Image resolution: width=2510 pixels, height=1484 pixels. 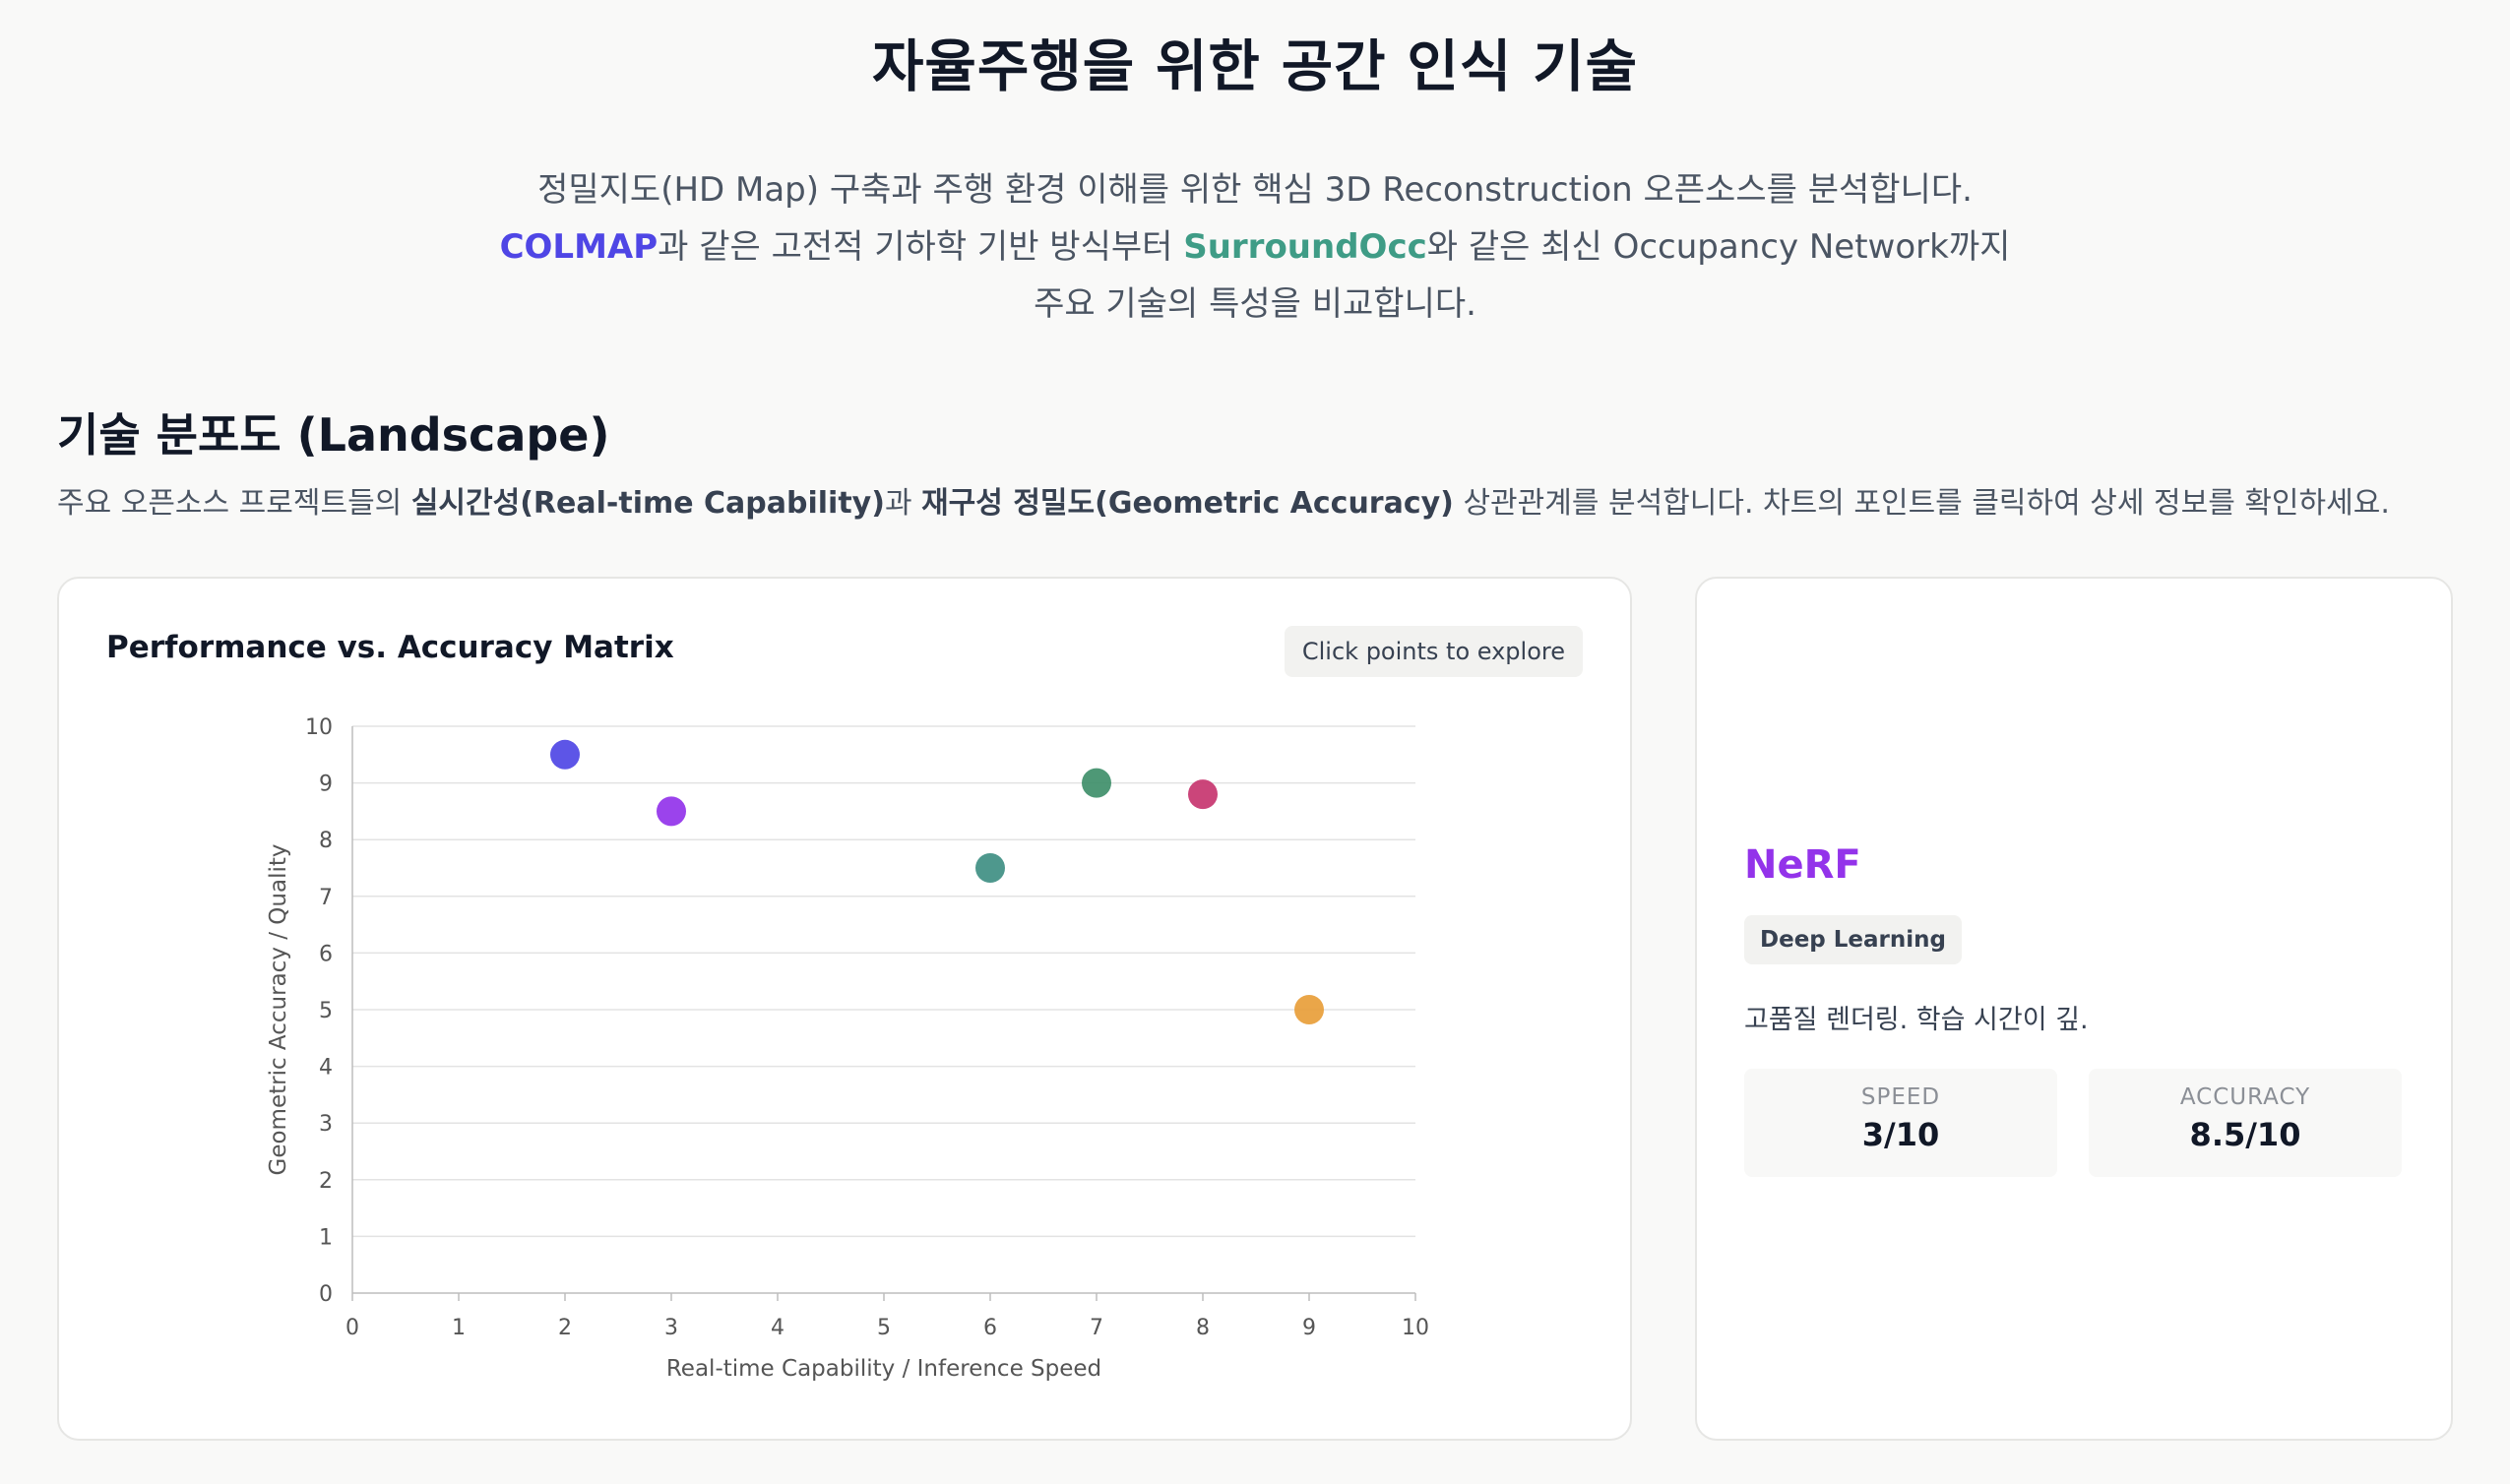 What do you see at coordinates (1255, 304) in the screenshot?
I see `intro-line-3: 주요 기술의 특성을 비교합니다.` at bounding box center [1255, 304].